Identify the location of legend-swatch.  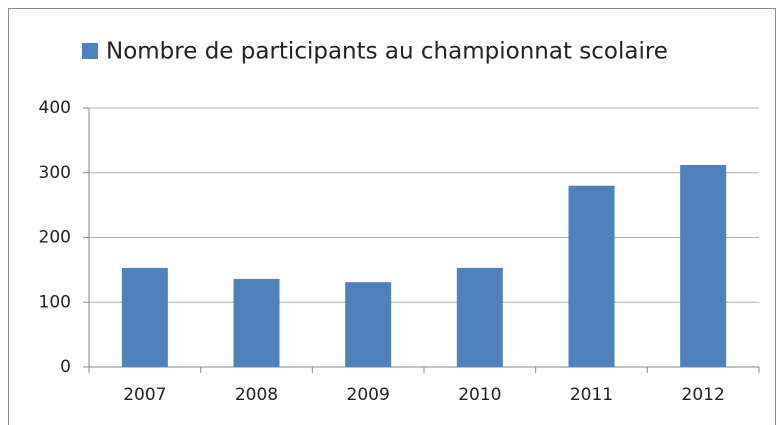
(90, 51).